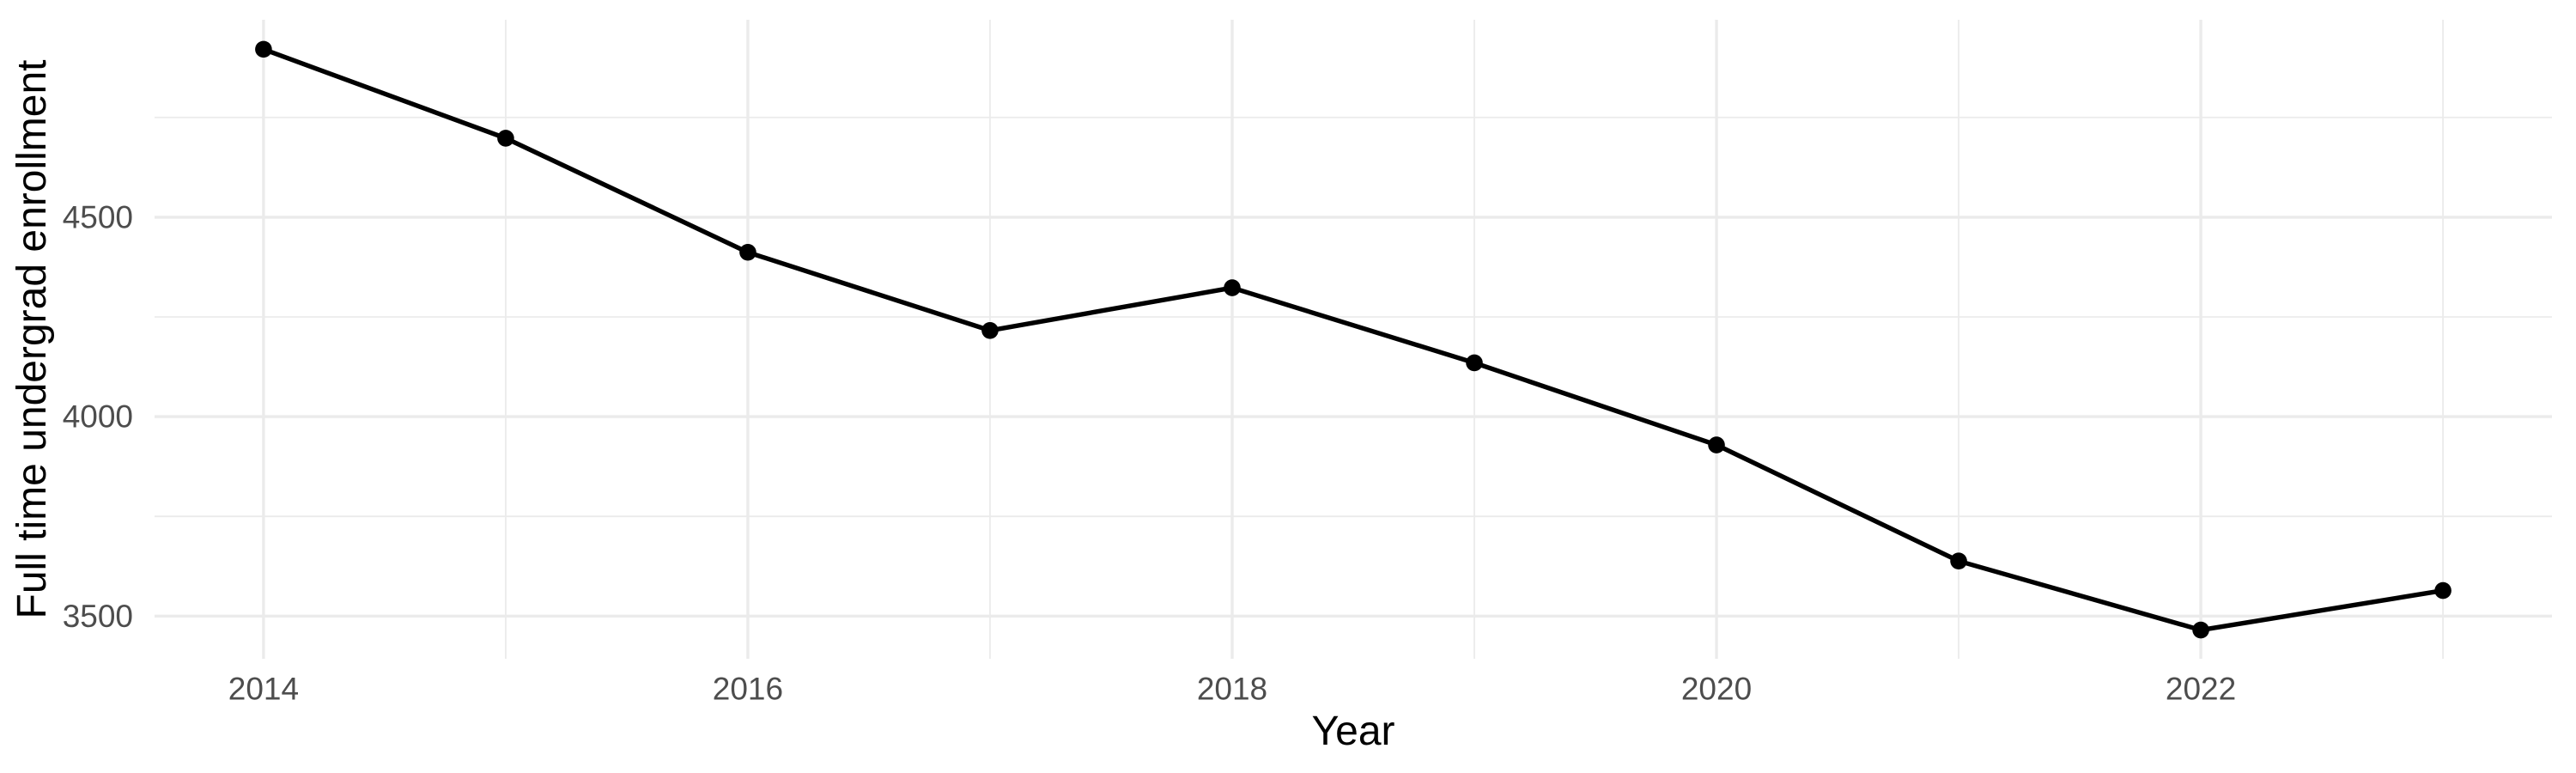 The height and width of the screenshot is (773, 2576). Describe the element at coordinates (98, 417) in the screenshot. I see `y-tick-label-4000: 4000` at that location.